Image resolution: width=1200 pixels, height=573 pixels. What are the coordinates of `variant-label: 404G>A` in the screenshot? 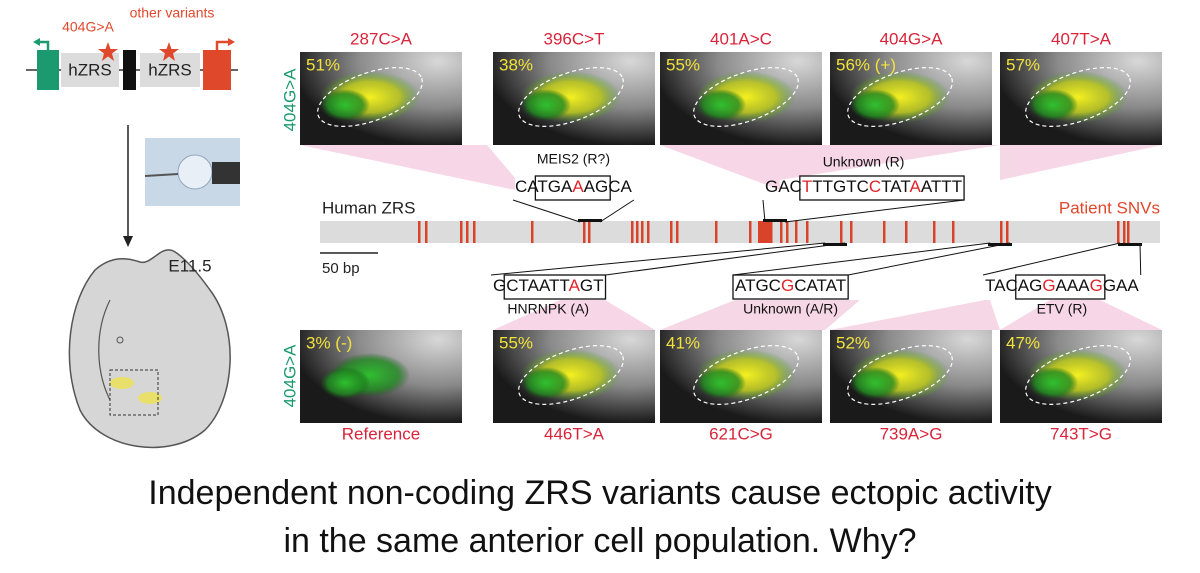 It's located at (912, 38).